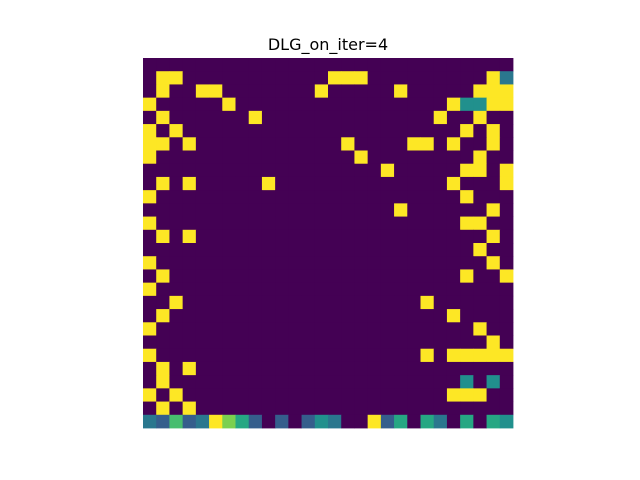  What do you see at coordinates (216, 276) in the screenshot?
I see `heatmap-cell-r16-c5` at bounding box center [216, 276].